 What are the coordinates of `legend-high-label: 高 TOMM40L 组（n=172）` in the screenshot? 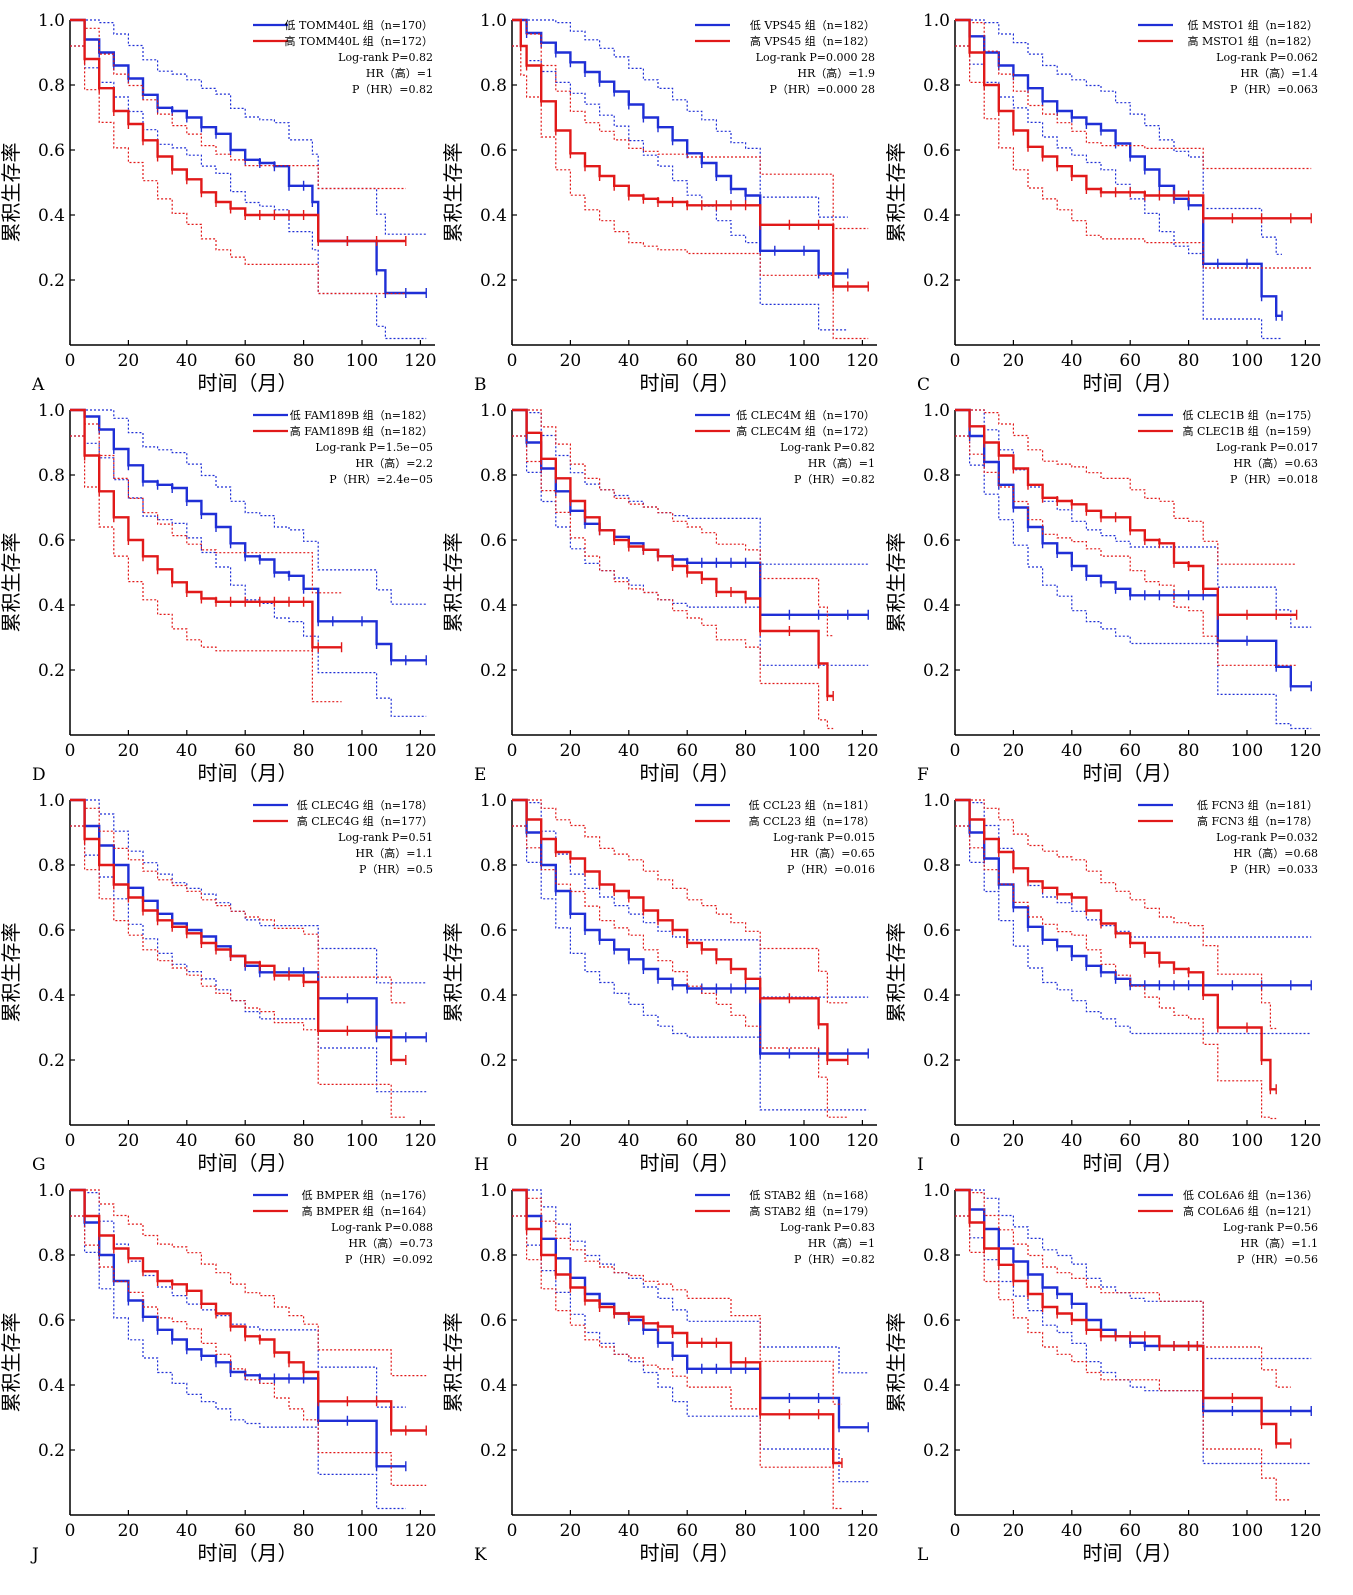 It's located at (359, 41).